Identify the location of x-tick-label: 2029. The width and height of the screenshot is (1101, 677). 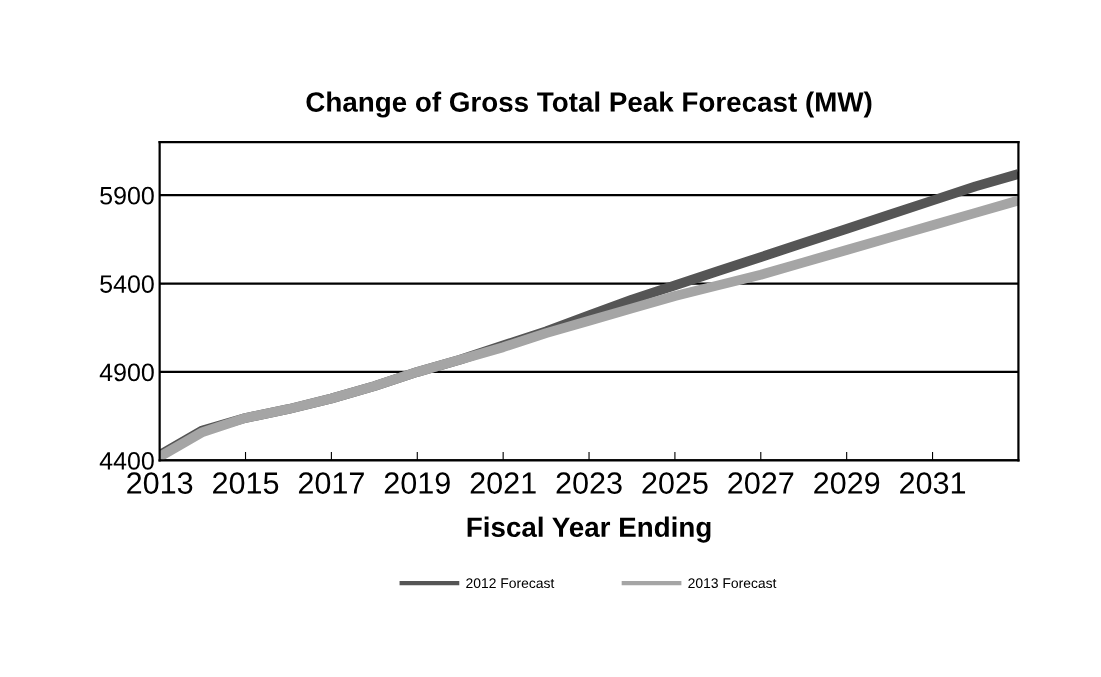
(847, 483).